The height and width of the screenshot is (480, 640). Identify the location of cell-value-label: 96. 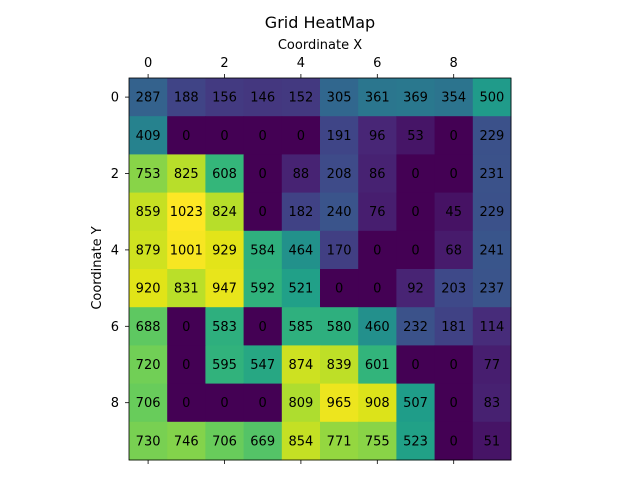
(377, 136).